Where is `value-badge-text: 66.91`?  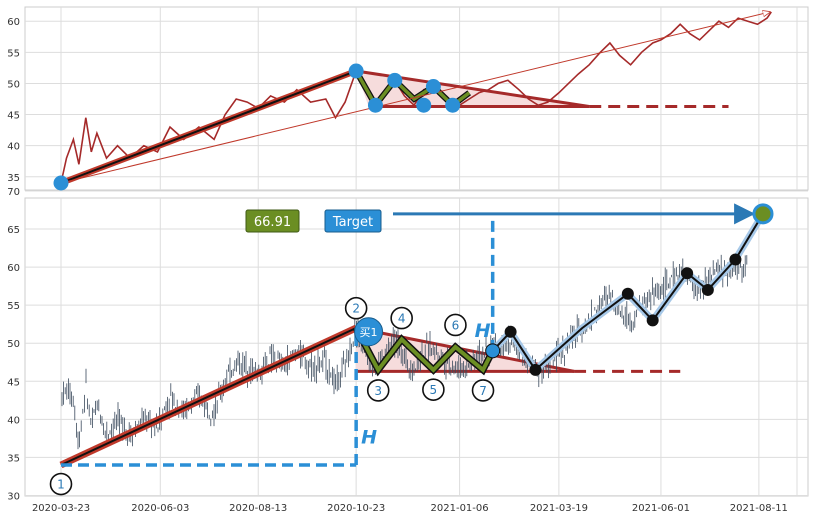
value-badge-text: 66.91 is located at coordinates (272, 222).